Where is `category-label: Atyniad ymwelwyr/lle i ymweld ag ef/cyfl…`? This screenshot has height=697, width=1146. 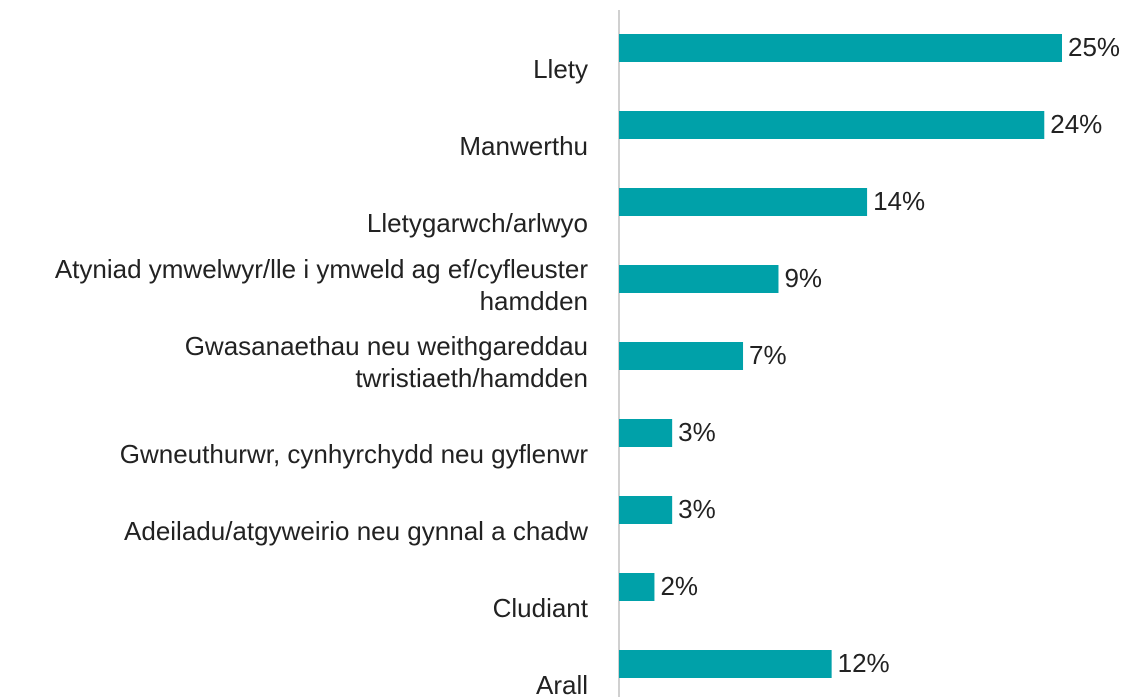 category-label: Atyniad ymwelwyr/lle i ymweld ag ef/cyfl… is located at coordinates (321, 285).